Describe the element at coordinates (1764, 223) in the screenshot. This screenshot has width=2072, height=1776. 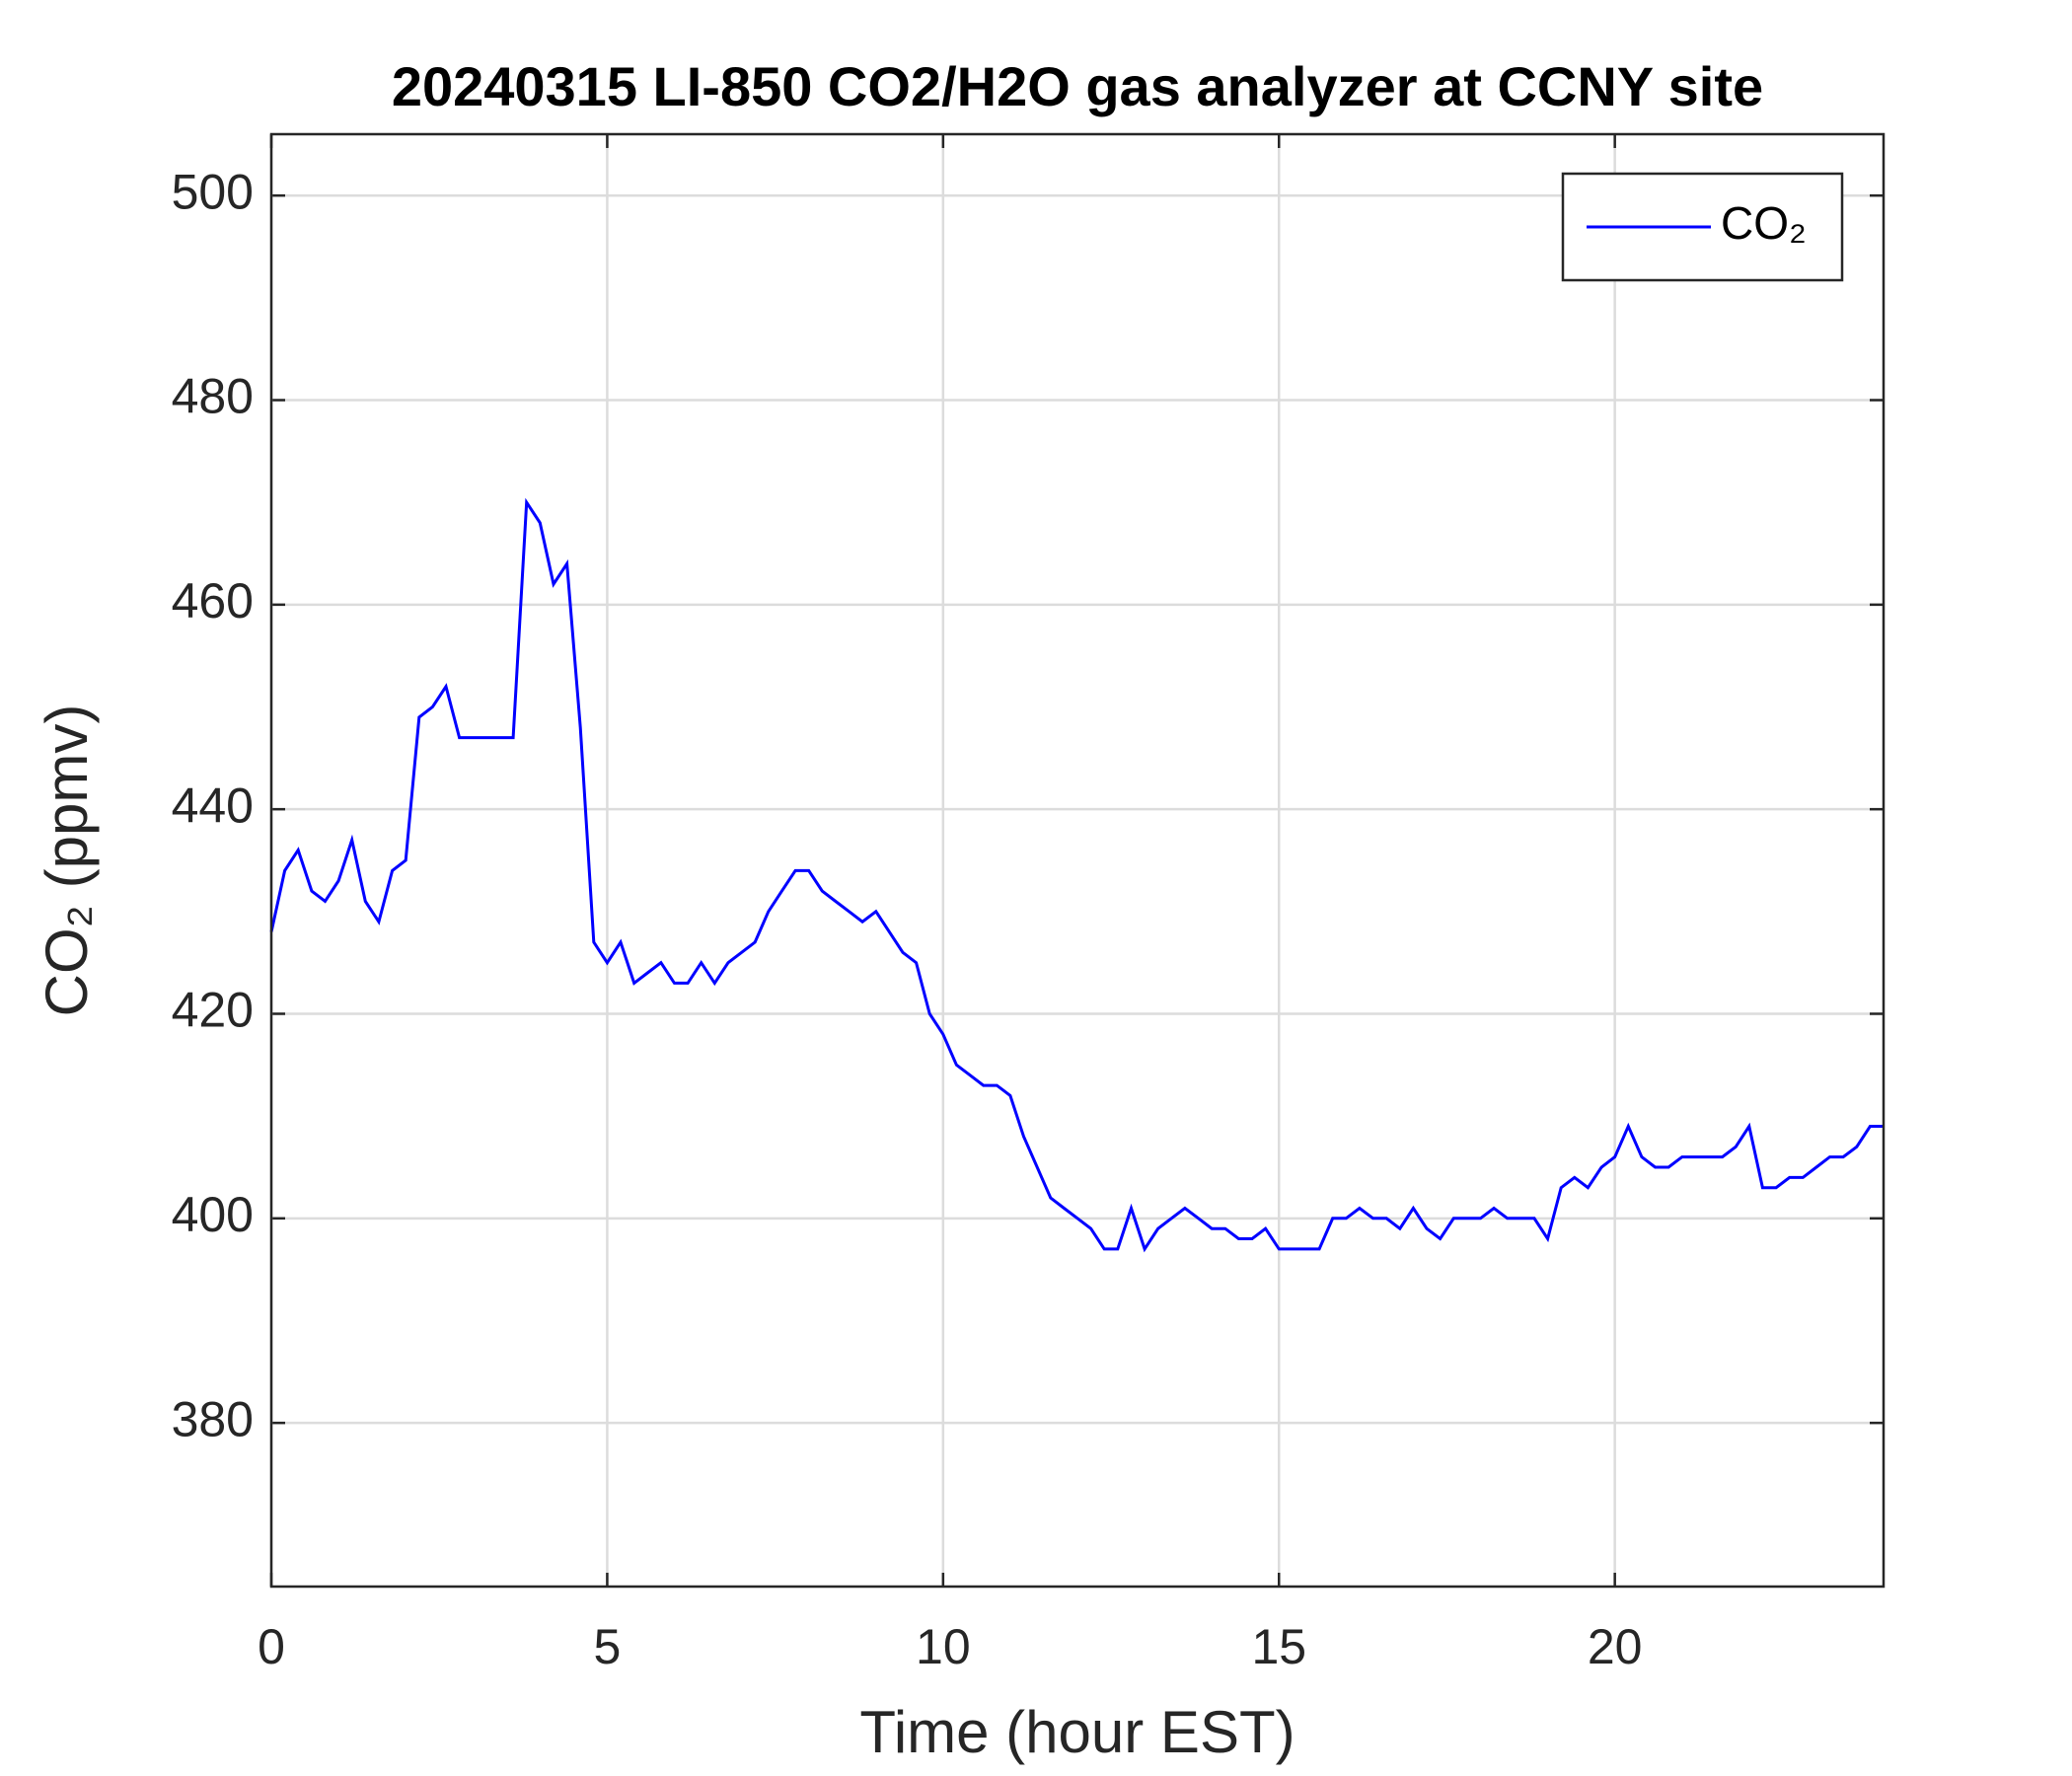
I see `legend-label: CO₂` at that location.